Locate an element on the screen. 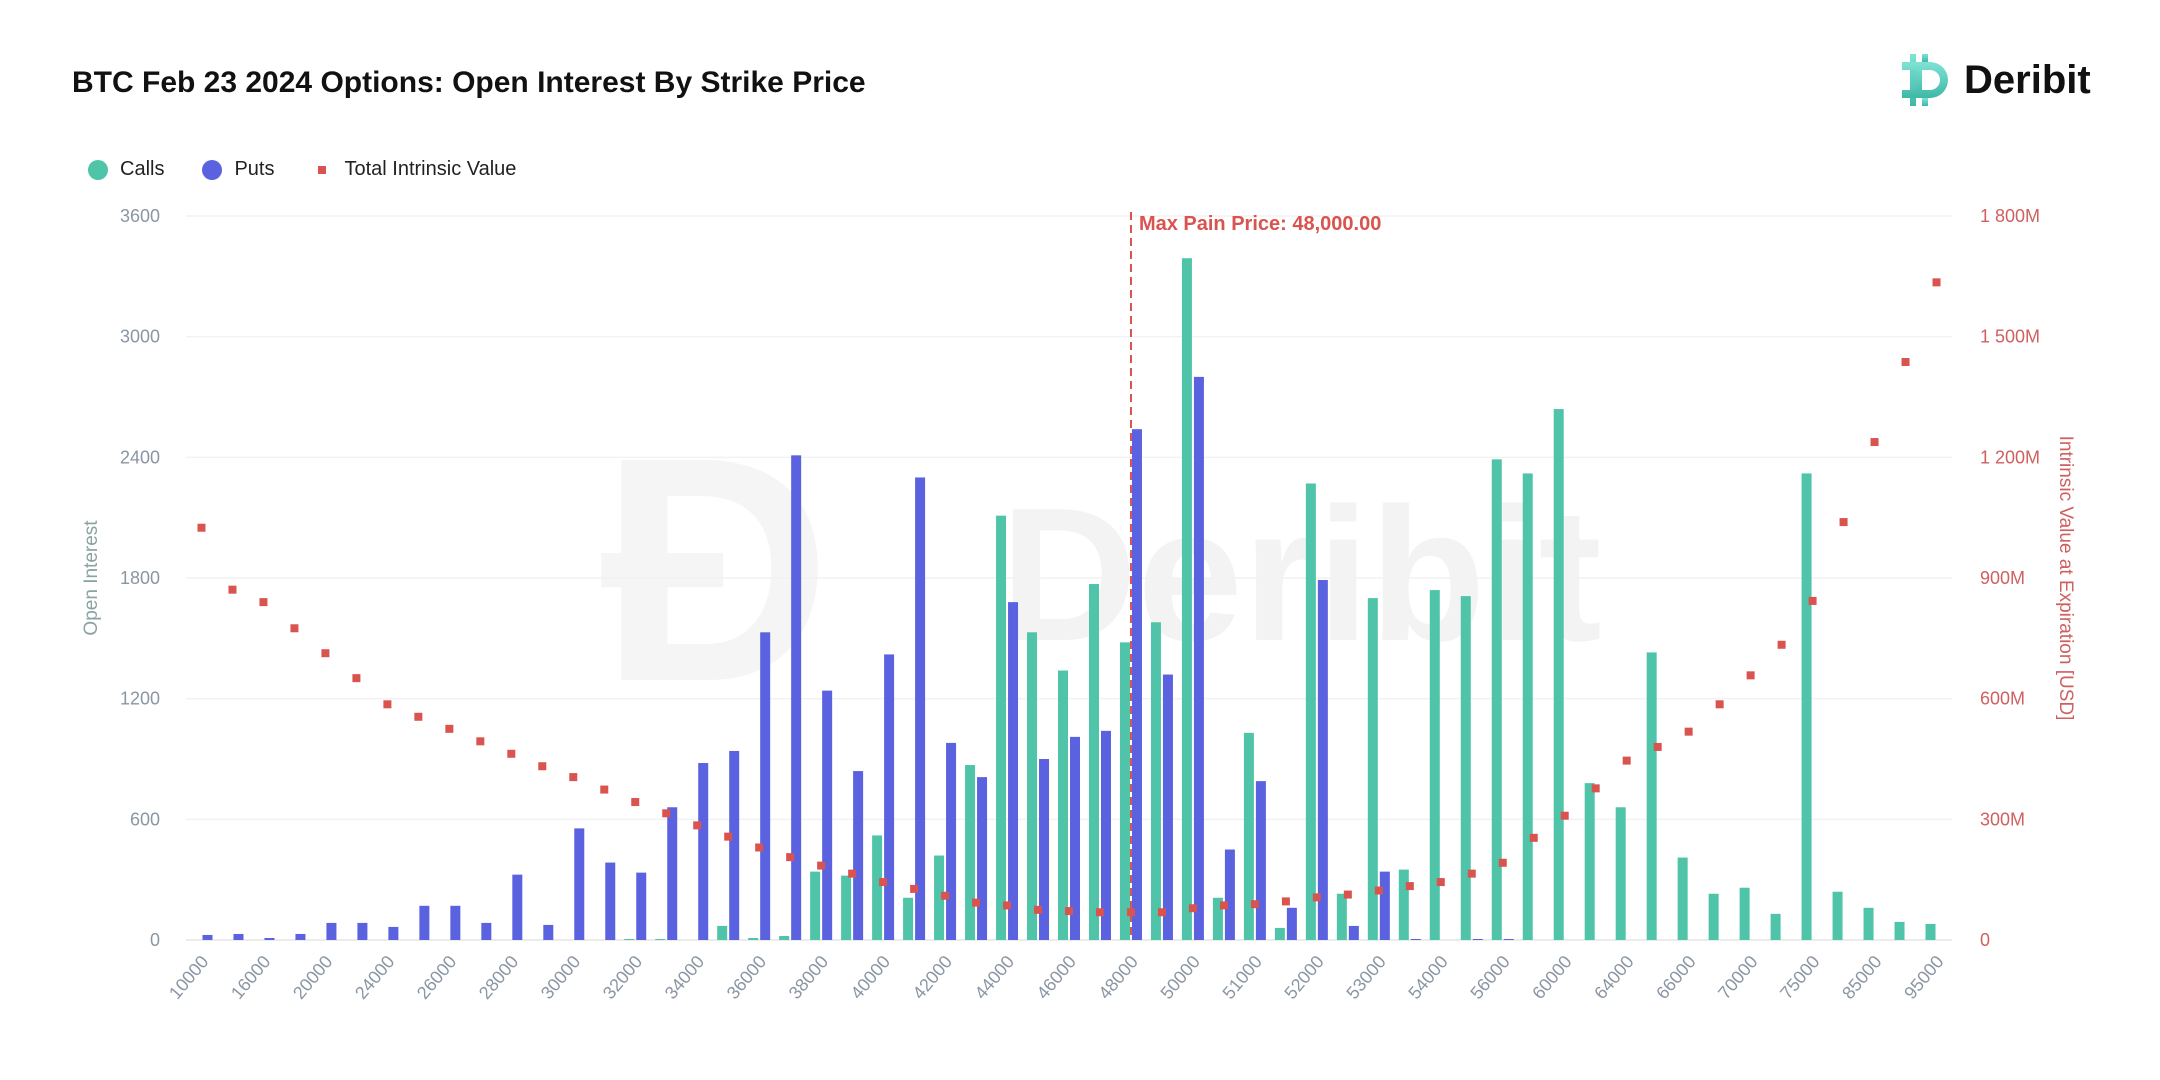  y-axis-title: Open Interest is located at coordinates (91, 578).